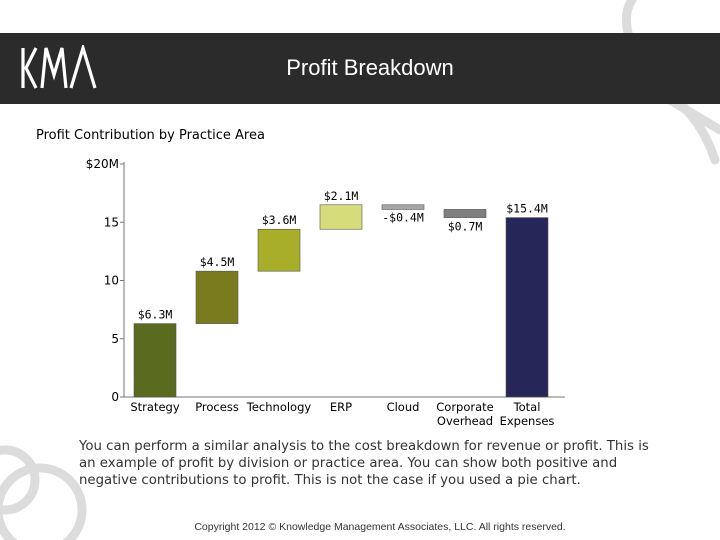  Describe the element at coordinates (527, 209) in the screenshot. I see `bar-value-label: $15.4M` at that location.